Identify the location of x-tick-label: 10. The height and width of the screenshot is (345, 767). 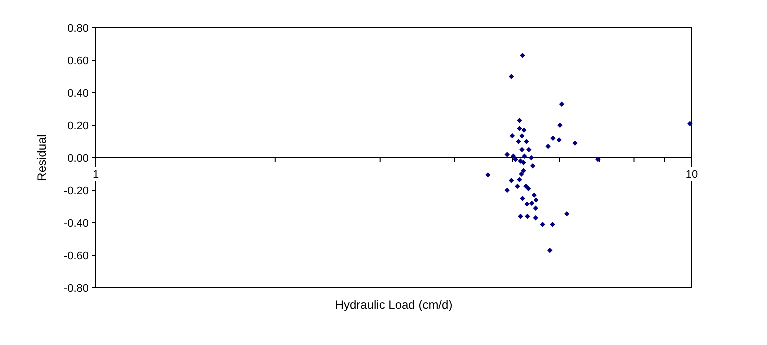
(692, 175).